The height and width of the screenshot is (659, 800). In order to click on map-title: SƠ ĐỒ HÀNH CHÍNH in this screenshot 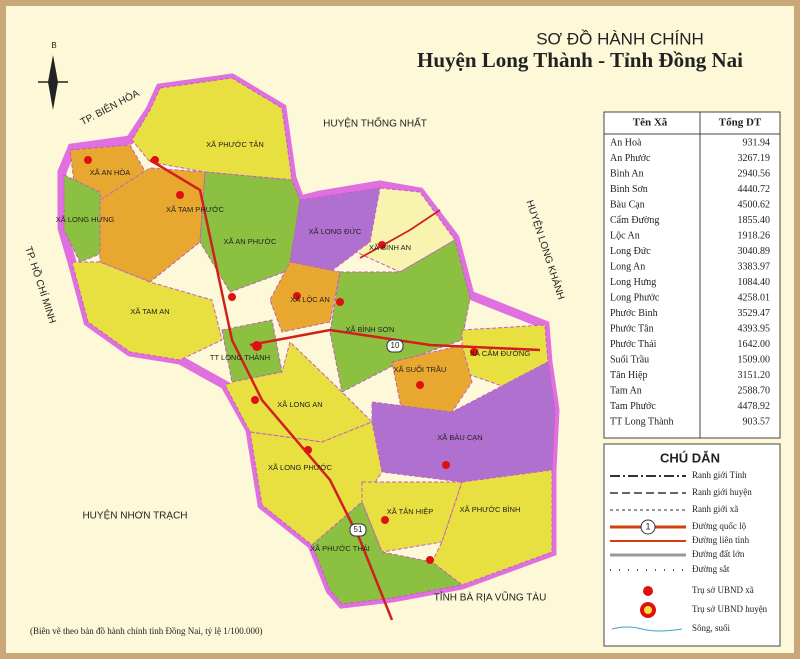, I will do `click(620, 38)`.